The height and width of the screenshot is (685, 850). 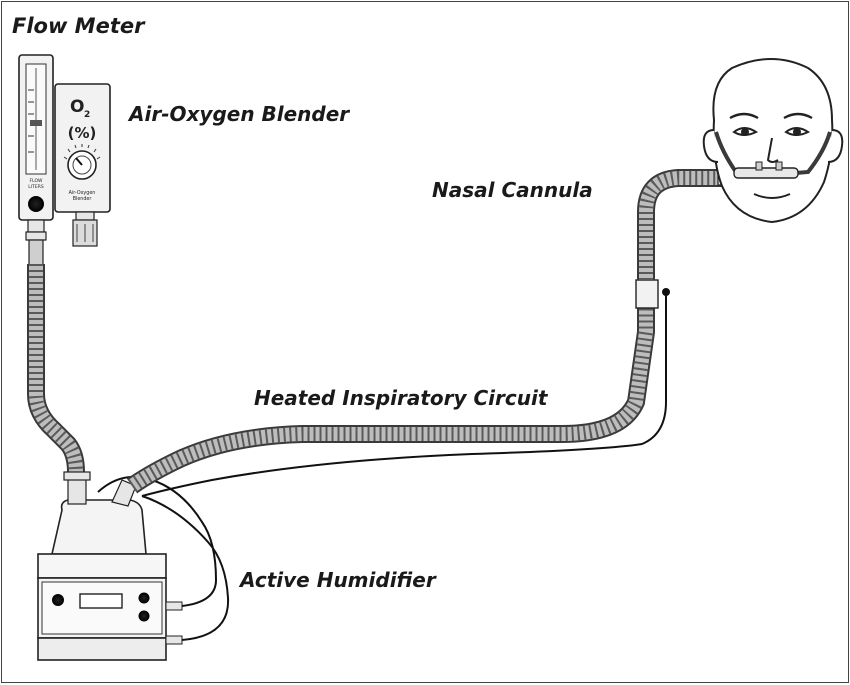 What do you see at coordinates (36, 204) in the screenshot?
I see `flow-meter-knob` at bounding box center [36, 204].